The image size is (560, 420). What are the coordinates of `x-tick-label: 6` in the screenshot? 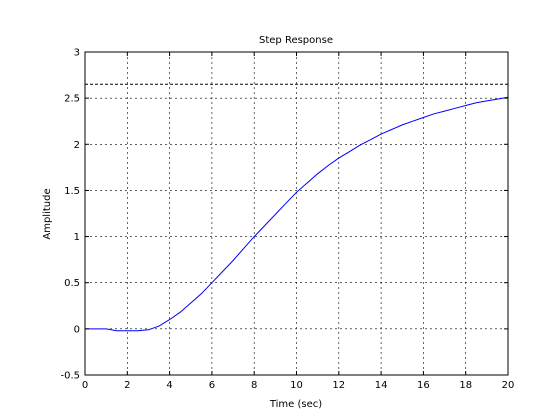 It's located at (212, 385).